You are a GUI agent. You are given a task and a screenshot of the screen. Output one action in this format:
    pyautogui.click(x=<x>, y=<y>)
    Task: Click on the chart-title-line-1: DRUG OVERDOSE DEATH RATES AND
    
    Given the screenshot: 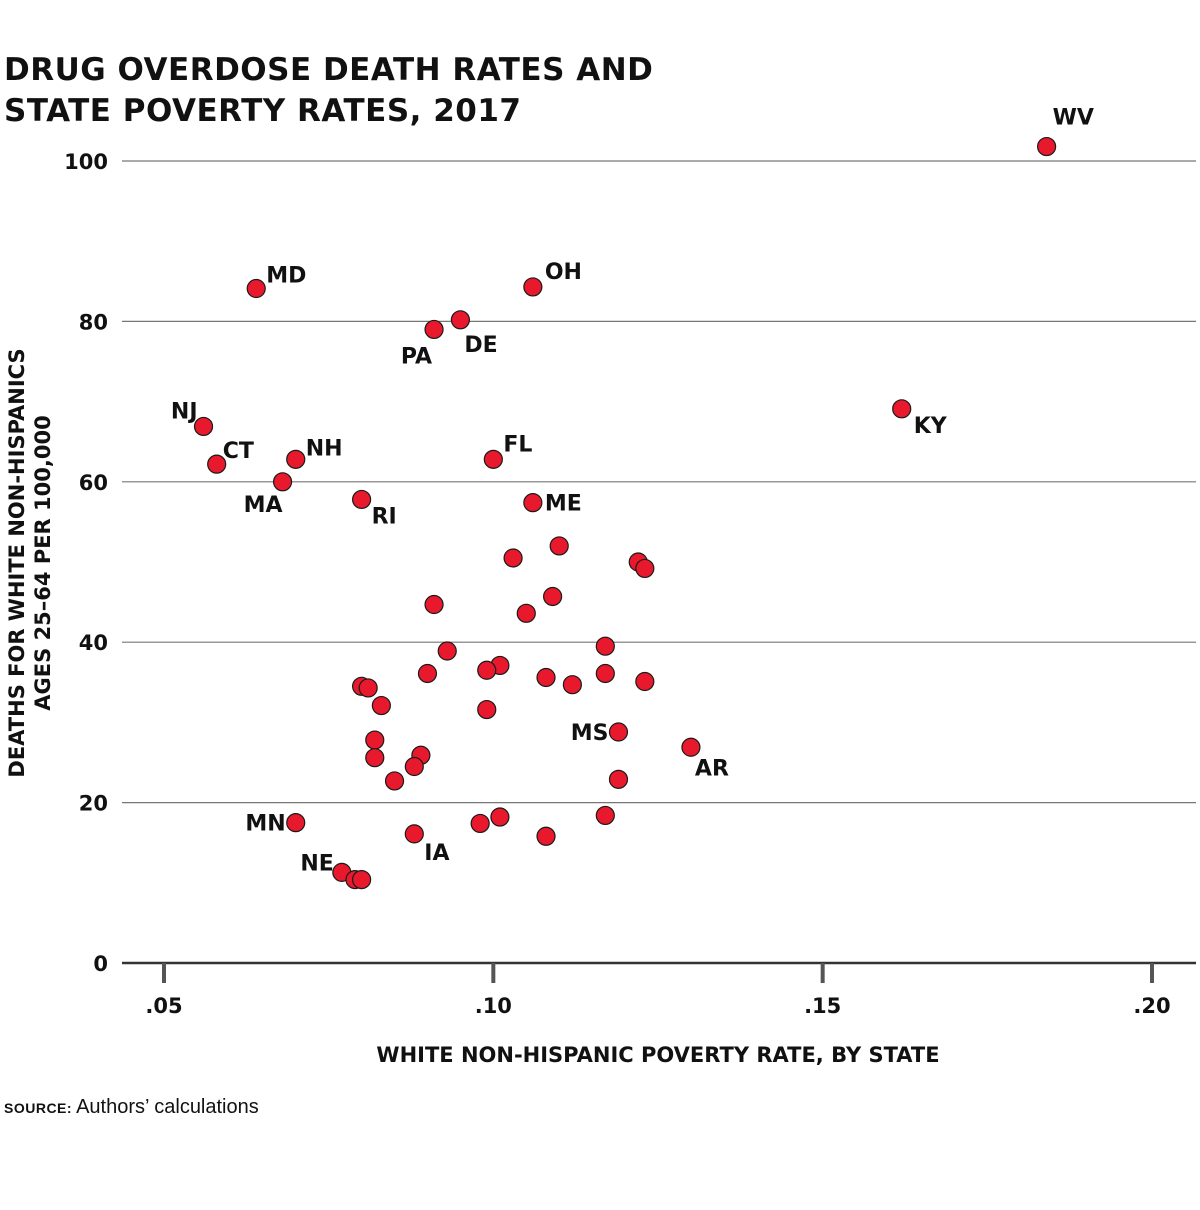 What is the action you would take?
    pyautogui.click(x=329, y=70)
    